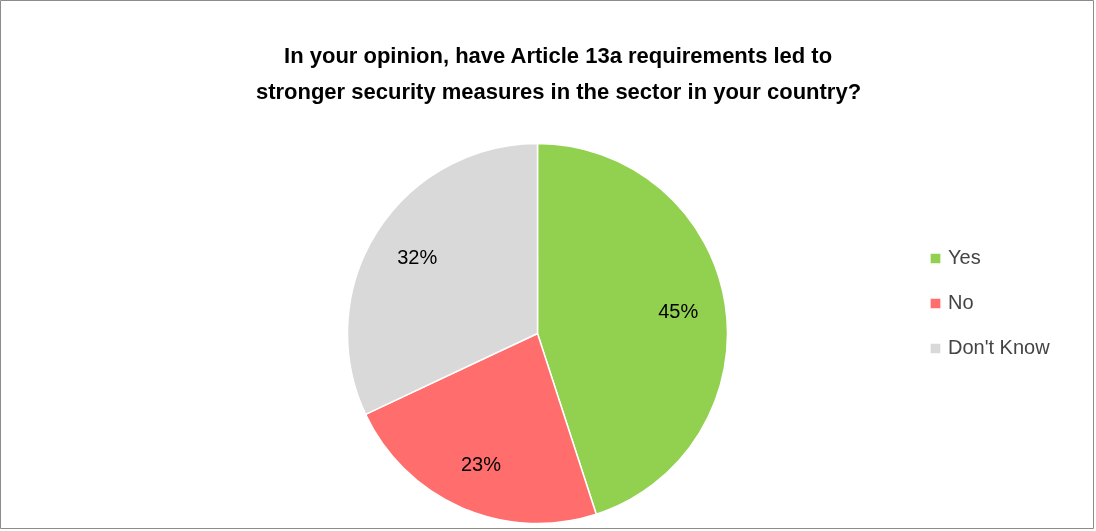 The width and height of the screenshot is (1096, 531). What do you see at coordinates (481, 464) in the screenshot?
I see `data-label: 23%` at bounding box center [481, 464].